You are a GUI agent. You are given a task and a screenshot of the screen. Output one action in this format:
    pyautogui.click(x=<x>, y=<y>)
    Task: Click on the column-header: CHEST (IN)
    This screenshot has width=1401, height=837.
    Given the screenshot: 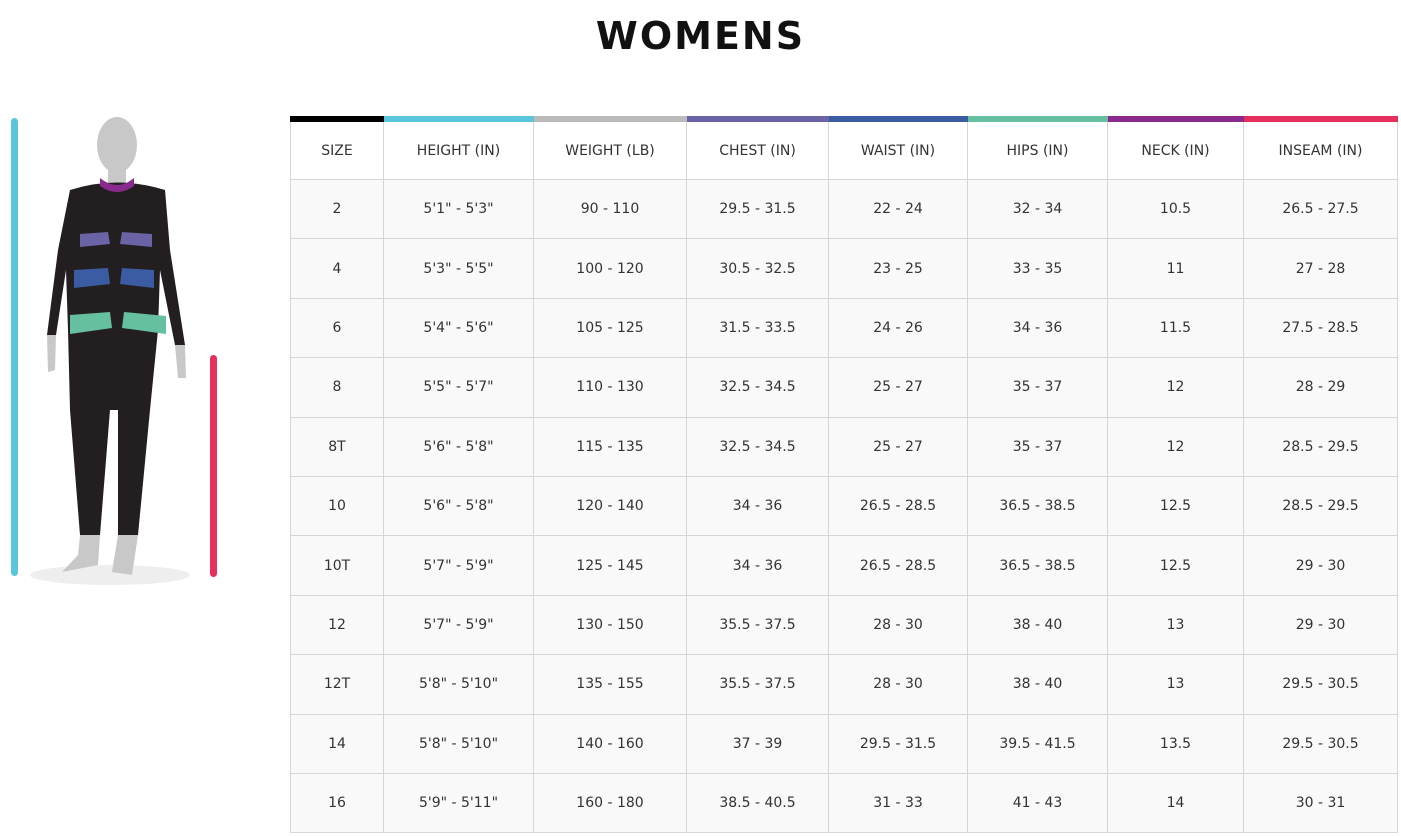 What is the action you would take?
    pyautogui.click(x=757, y=148)
    